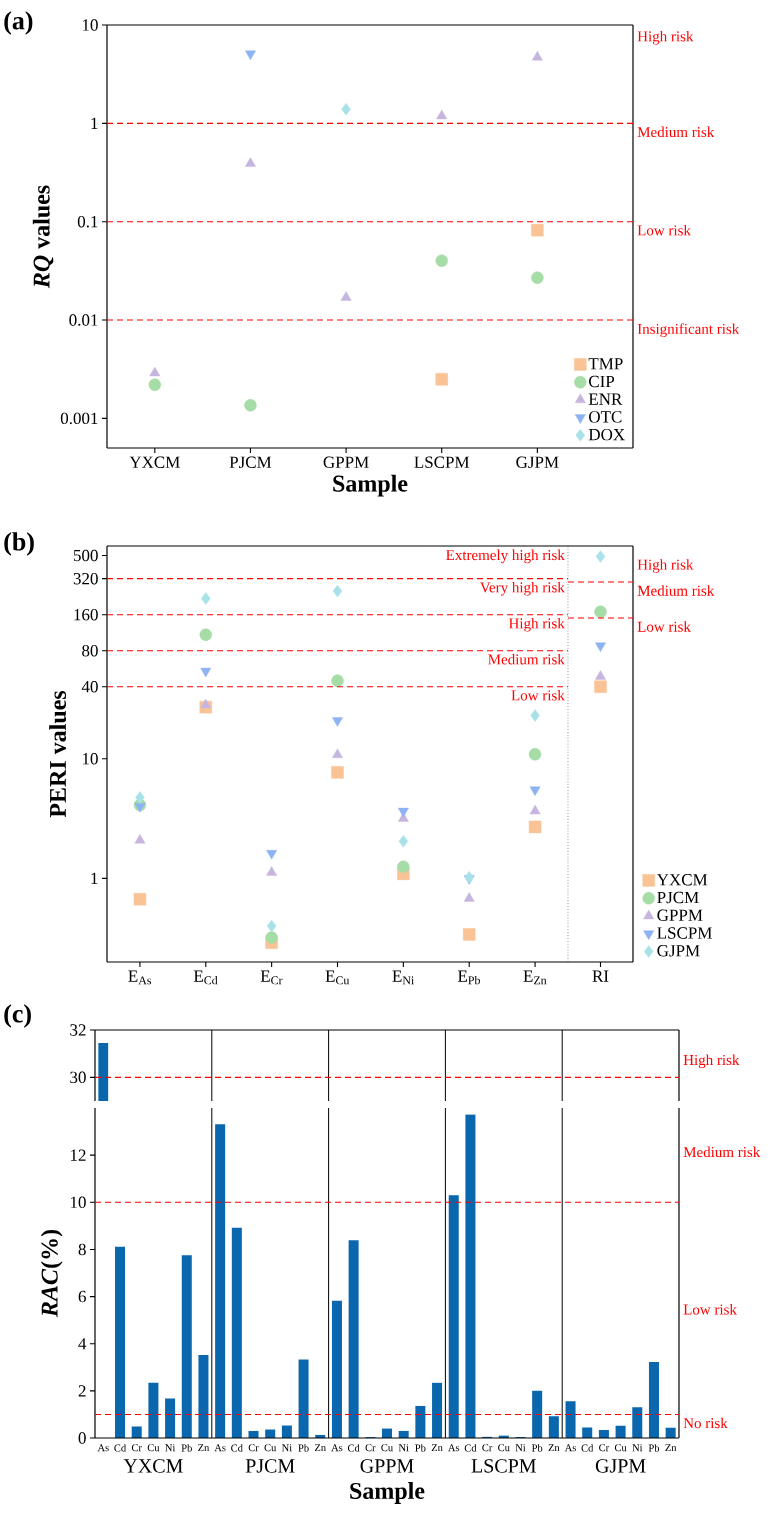 The image size is (778, 1522). Describe the element at coordinates (82, 1249) in the screenshot. I see `y-tick-label: 8` at that location.